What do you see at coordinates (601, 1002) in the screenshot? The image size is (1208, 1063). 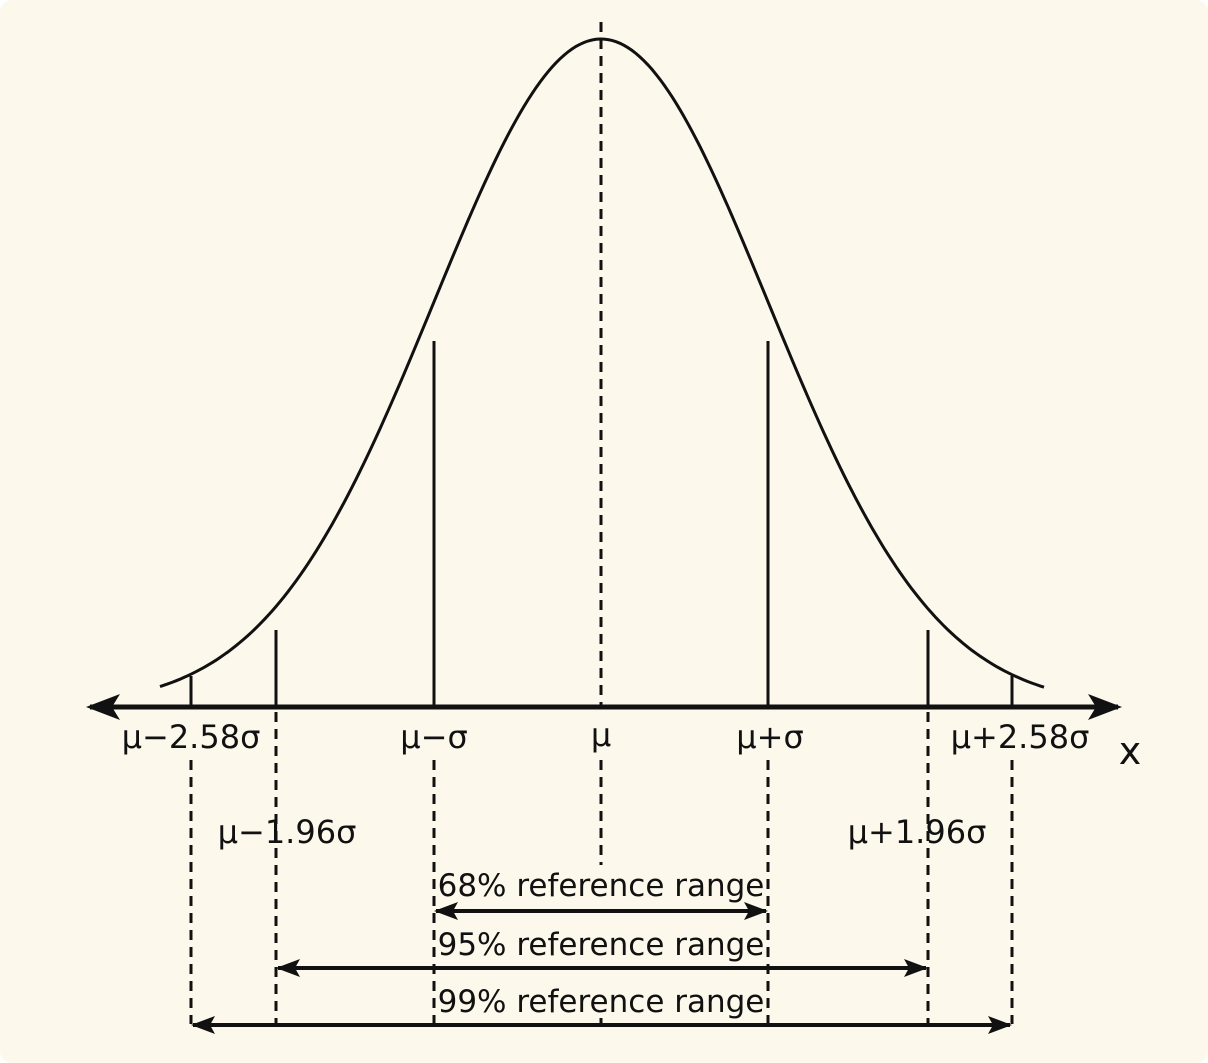 I see `range-label-99: 99% reference range` at bounding box center [601, 1002].